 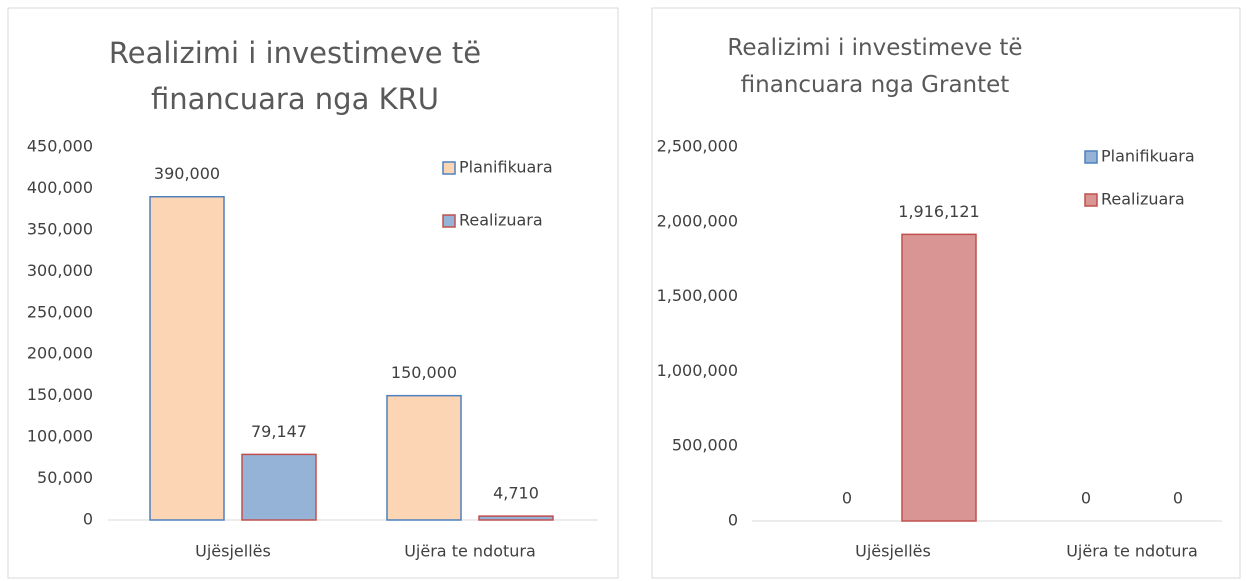 What do you see at coordinates (60, 146) in the screenshot?
I see `y-tick-label: 450,000` at bounding box center [60, 146].